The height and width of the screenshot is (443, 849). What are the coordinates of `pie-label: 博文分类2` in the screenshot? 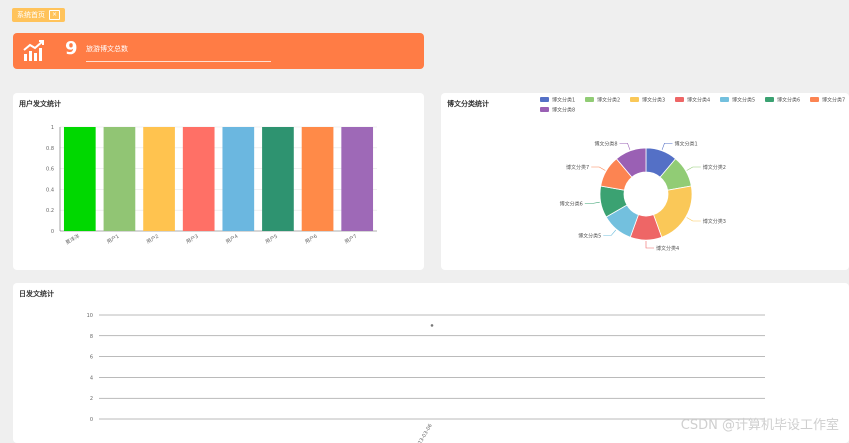 It's located at (714, 167).